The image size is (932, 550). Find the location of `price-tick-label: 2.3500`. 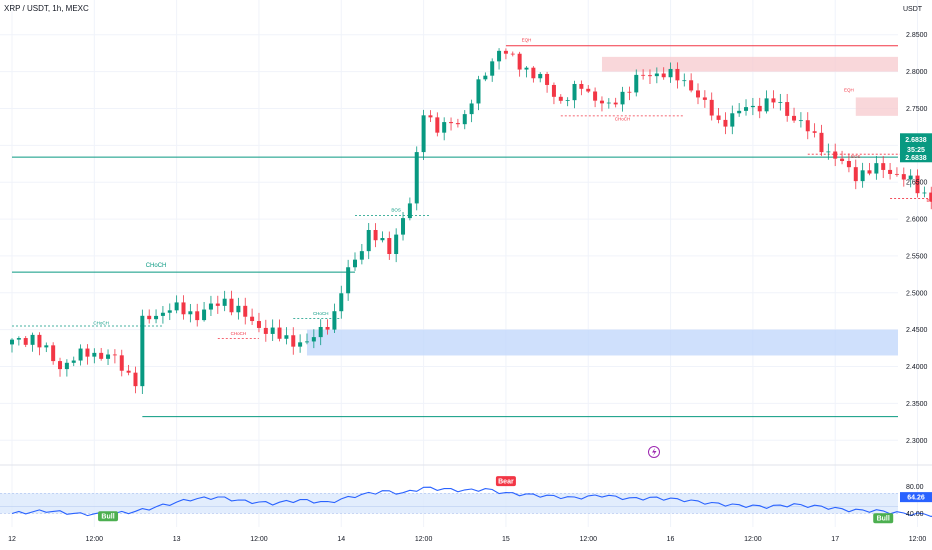

price-tick-label: 2.3500 is located at coordinates (917, 404).